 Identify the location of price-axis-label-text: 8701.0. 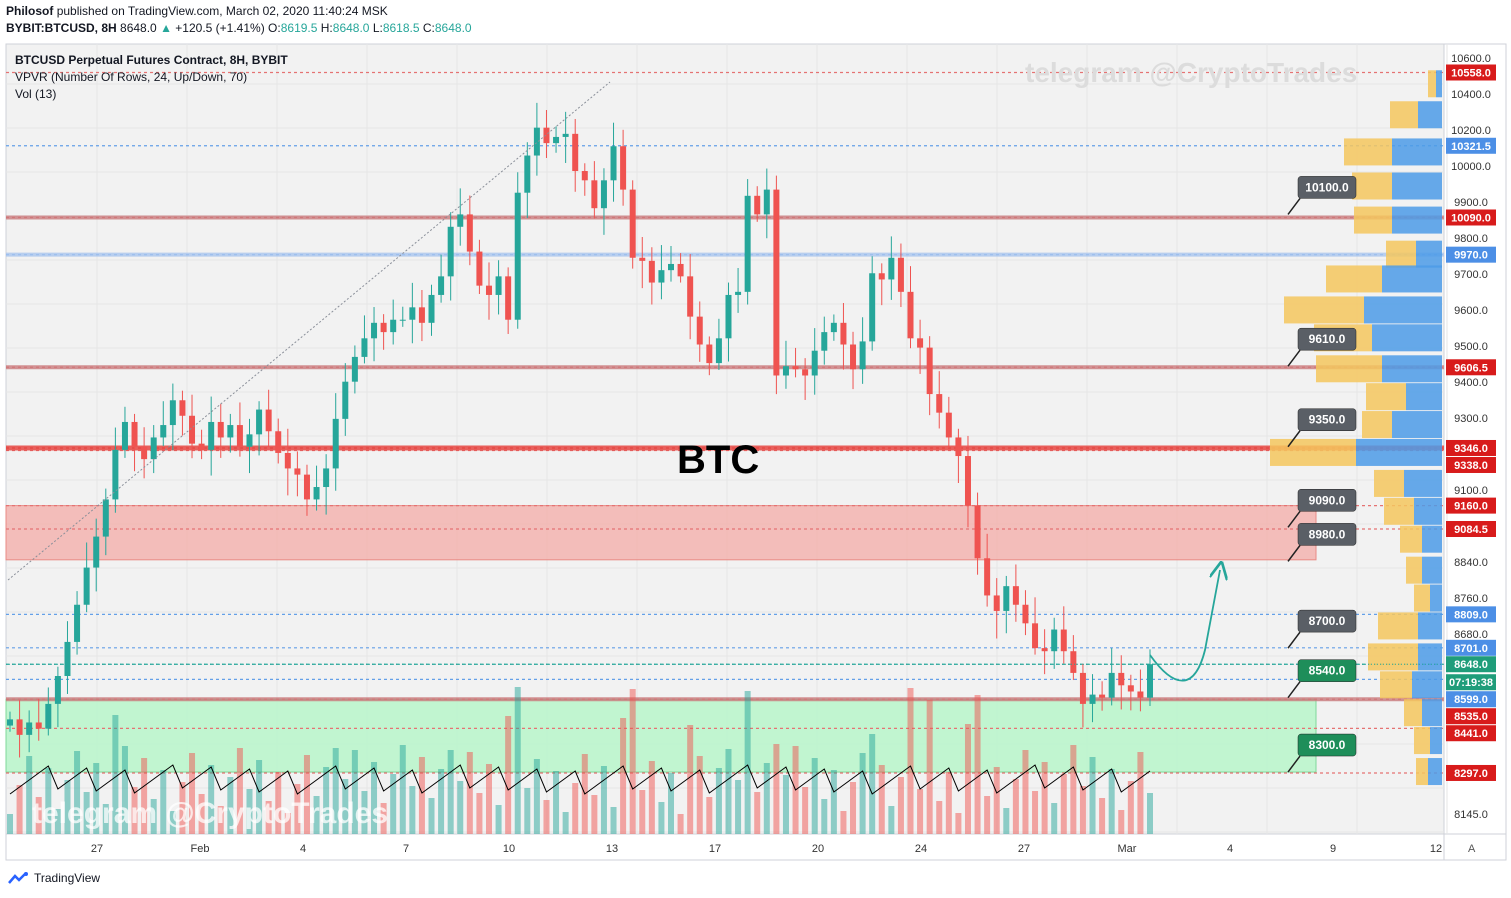
(1471, 649).